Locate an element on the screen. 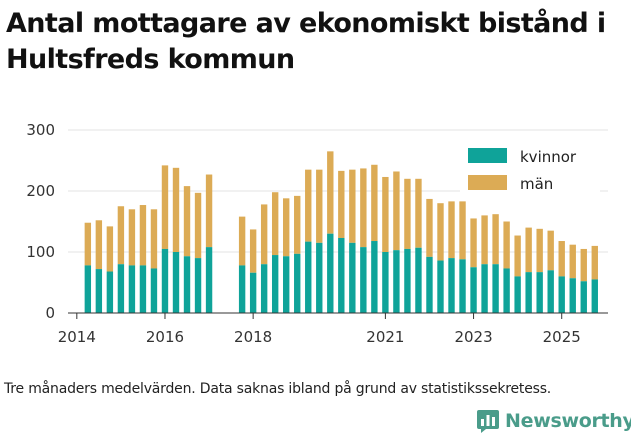 The height and width of the screenshot is (439, 631). y-tick-label: 100 is located at coordinates (40, 252).